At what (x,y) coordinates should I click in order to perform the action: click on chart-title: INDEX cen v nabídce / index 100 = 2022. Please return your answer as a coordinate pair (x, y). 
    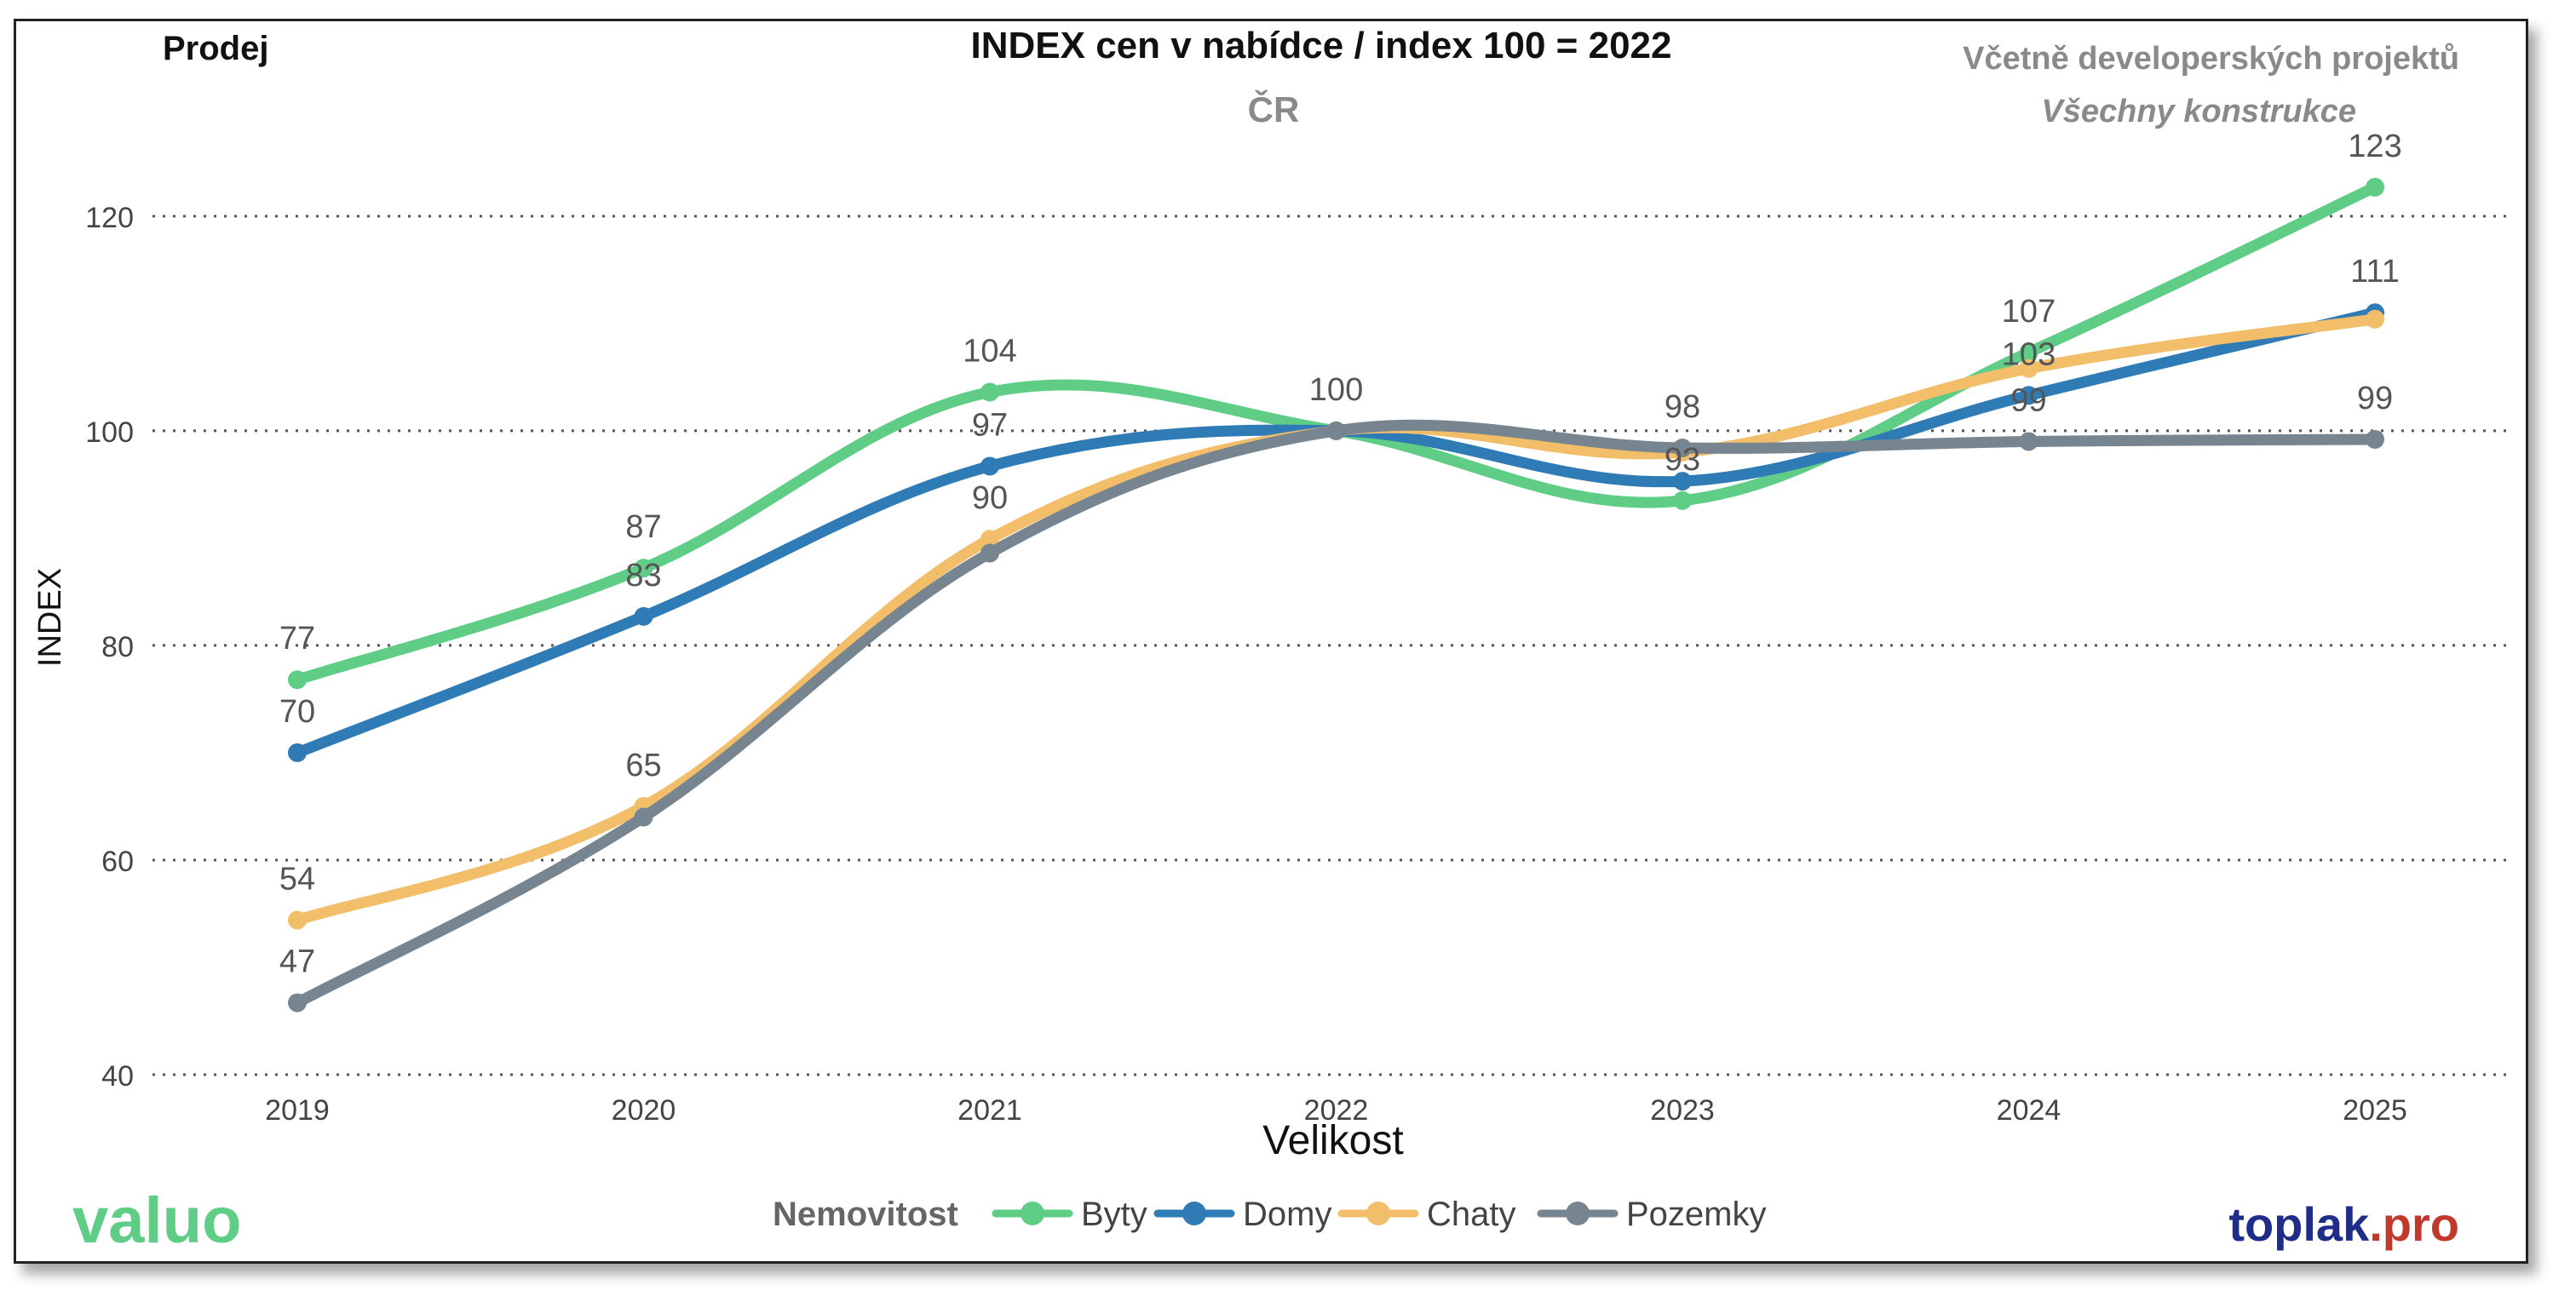
    Looking at the image, I should click on (1322, 46).